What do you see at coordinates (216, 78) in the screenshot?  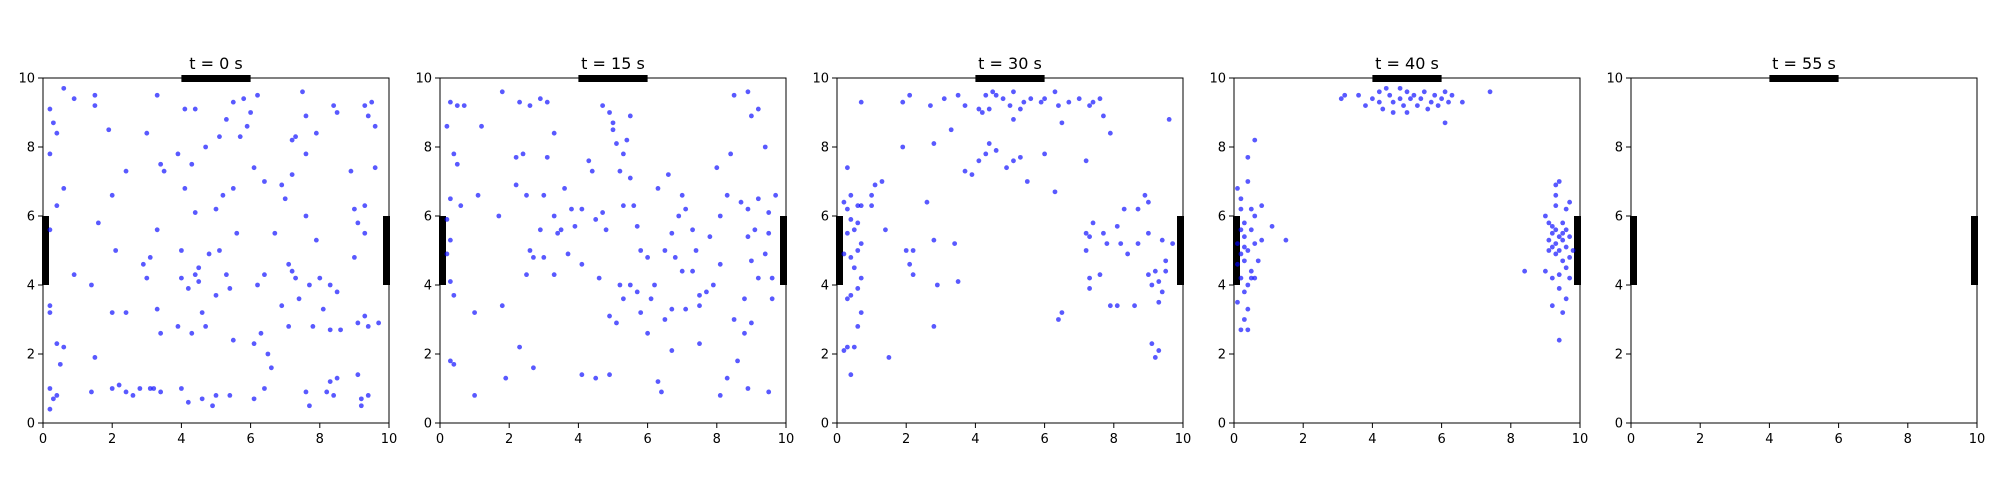 I see `exit-top` at bounding box center [216, 78].